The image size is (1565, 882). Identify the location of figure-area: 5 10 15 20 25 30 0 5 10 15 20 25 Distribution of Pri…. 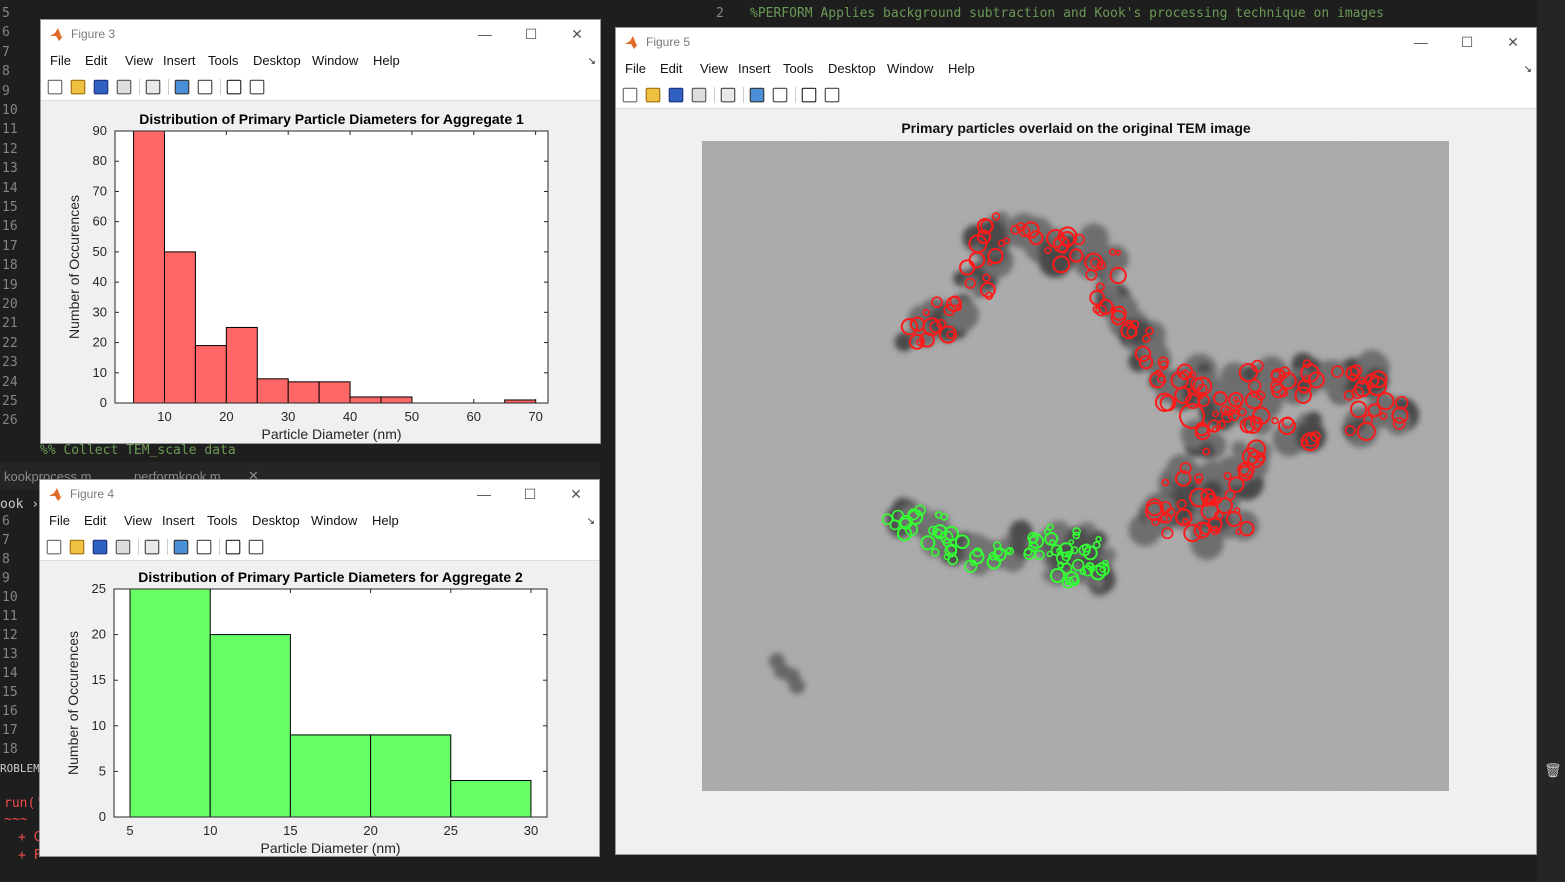
(319, 708).